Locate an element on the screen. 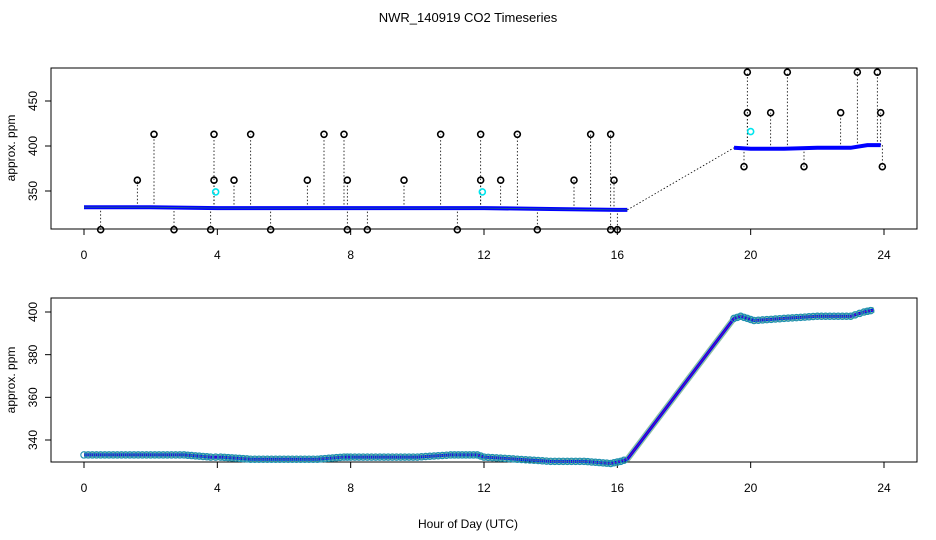 Image resolution: width=936 pixels, height=540 pixels. x-tick-label-filtered: 8 is located at coordinates (350, 488).